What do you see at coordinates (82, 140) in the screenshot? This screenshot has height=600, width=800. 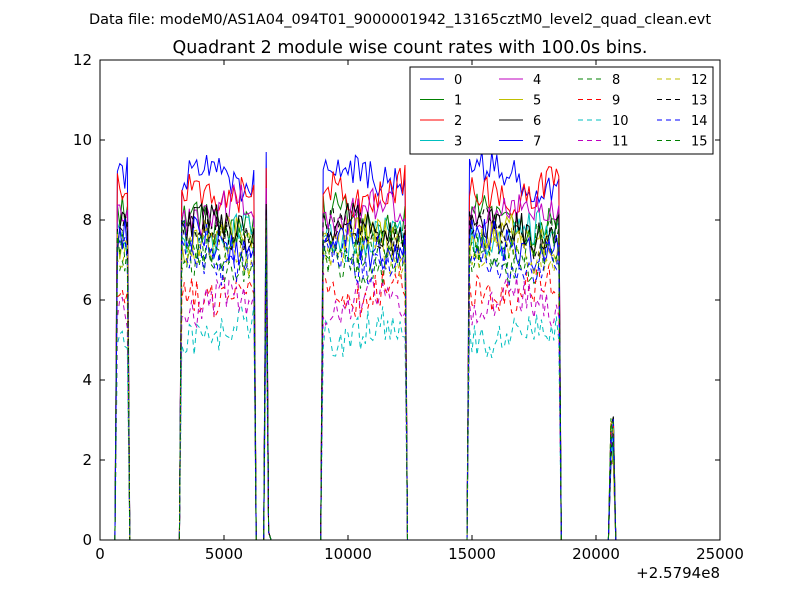 I see `y-tick-label: 10` at bounding box center [82, 140].